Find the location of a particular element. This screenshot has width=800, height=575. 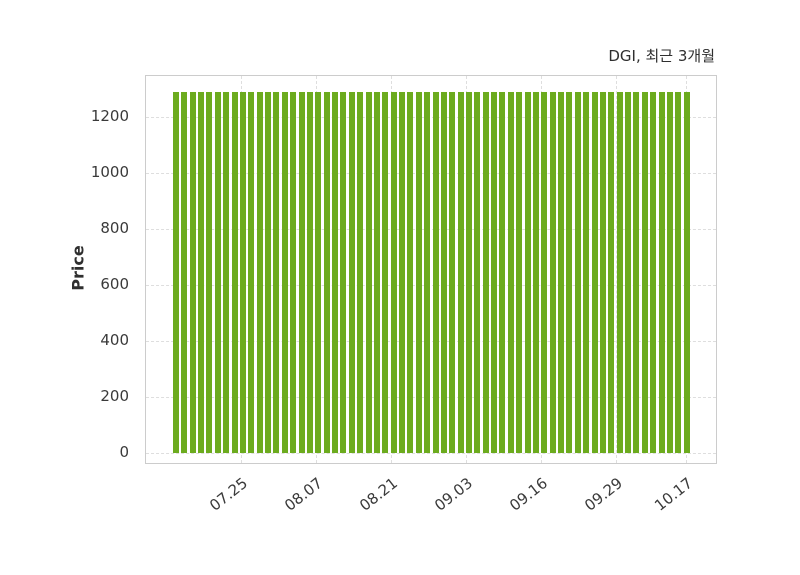

y-tick-label: 0 is located at coordinates (124, 451).